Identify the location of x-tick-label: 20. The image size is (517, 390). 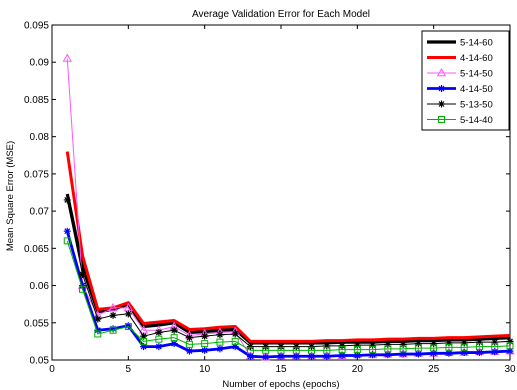
(358, 369).